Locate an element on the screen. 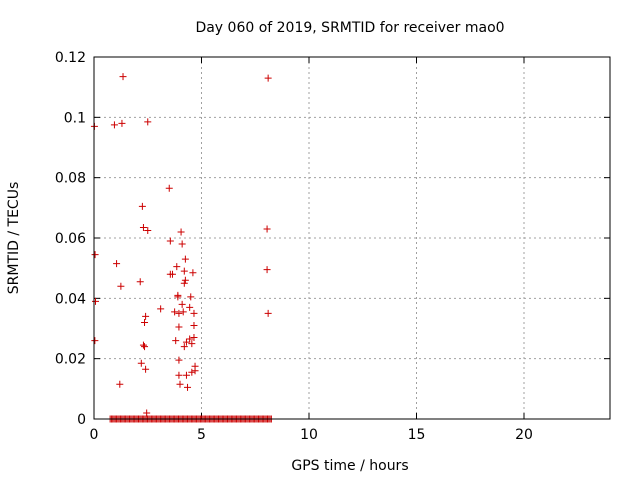 The height and width of the screenshot is (480, 640). x-tick-label: 0 is located at coordinates (94, 435).